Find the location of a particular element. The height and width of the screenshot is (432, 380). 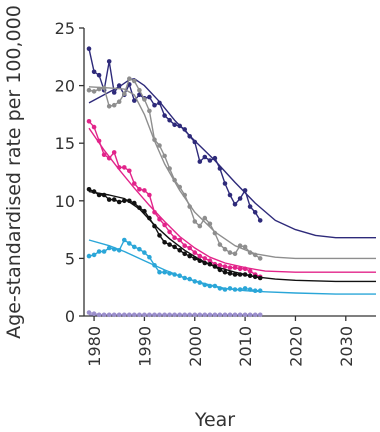

y-axis-ticks: 0 5 10 15 20 25 is located at coordinates (69, 172).